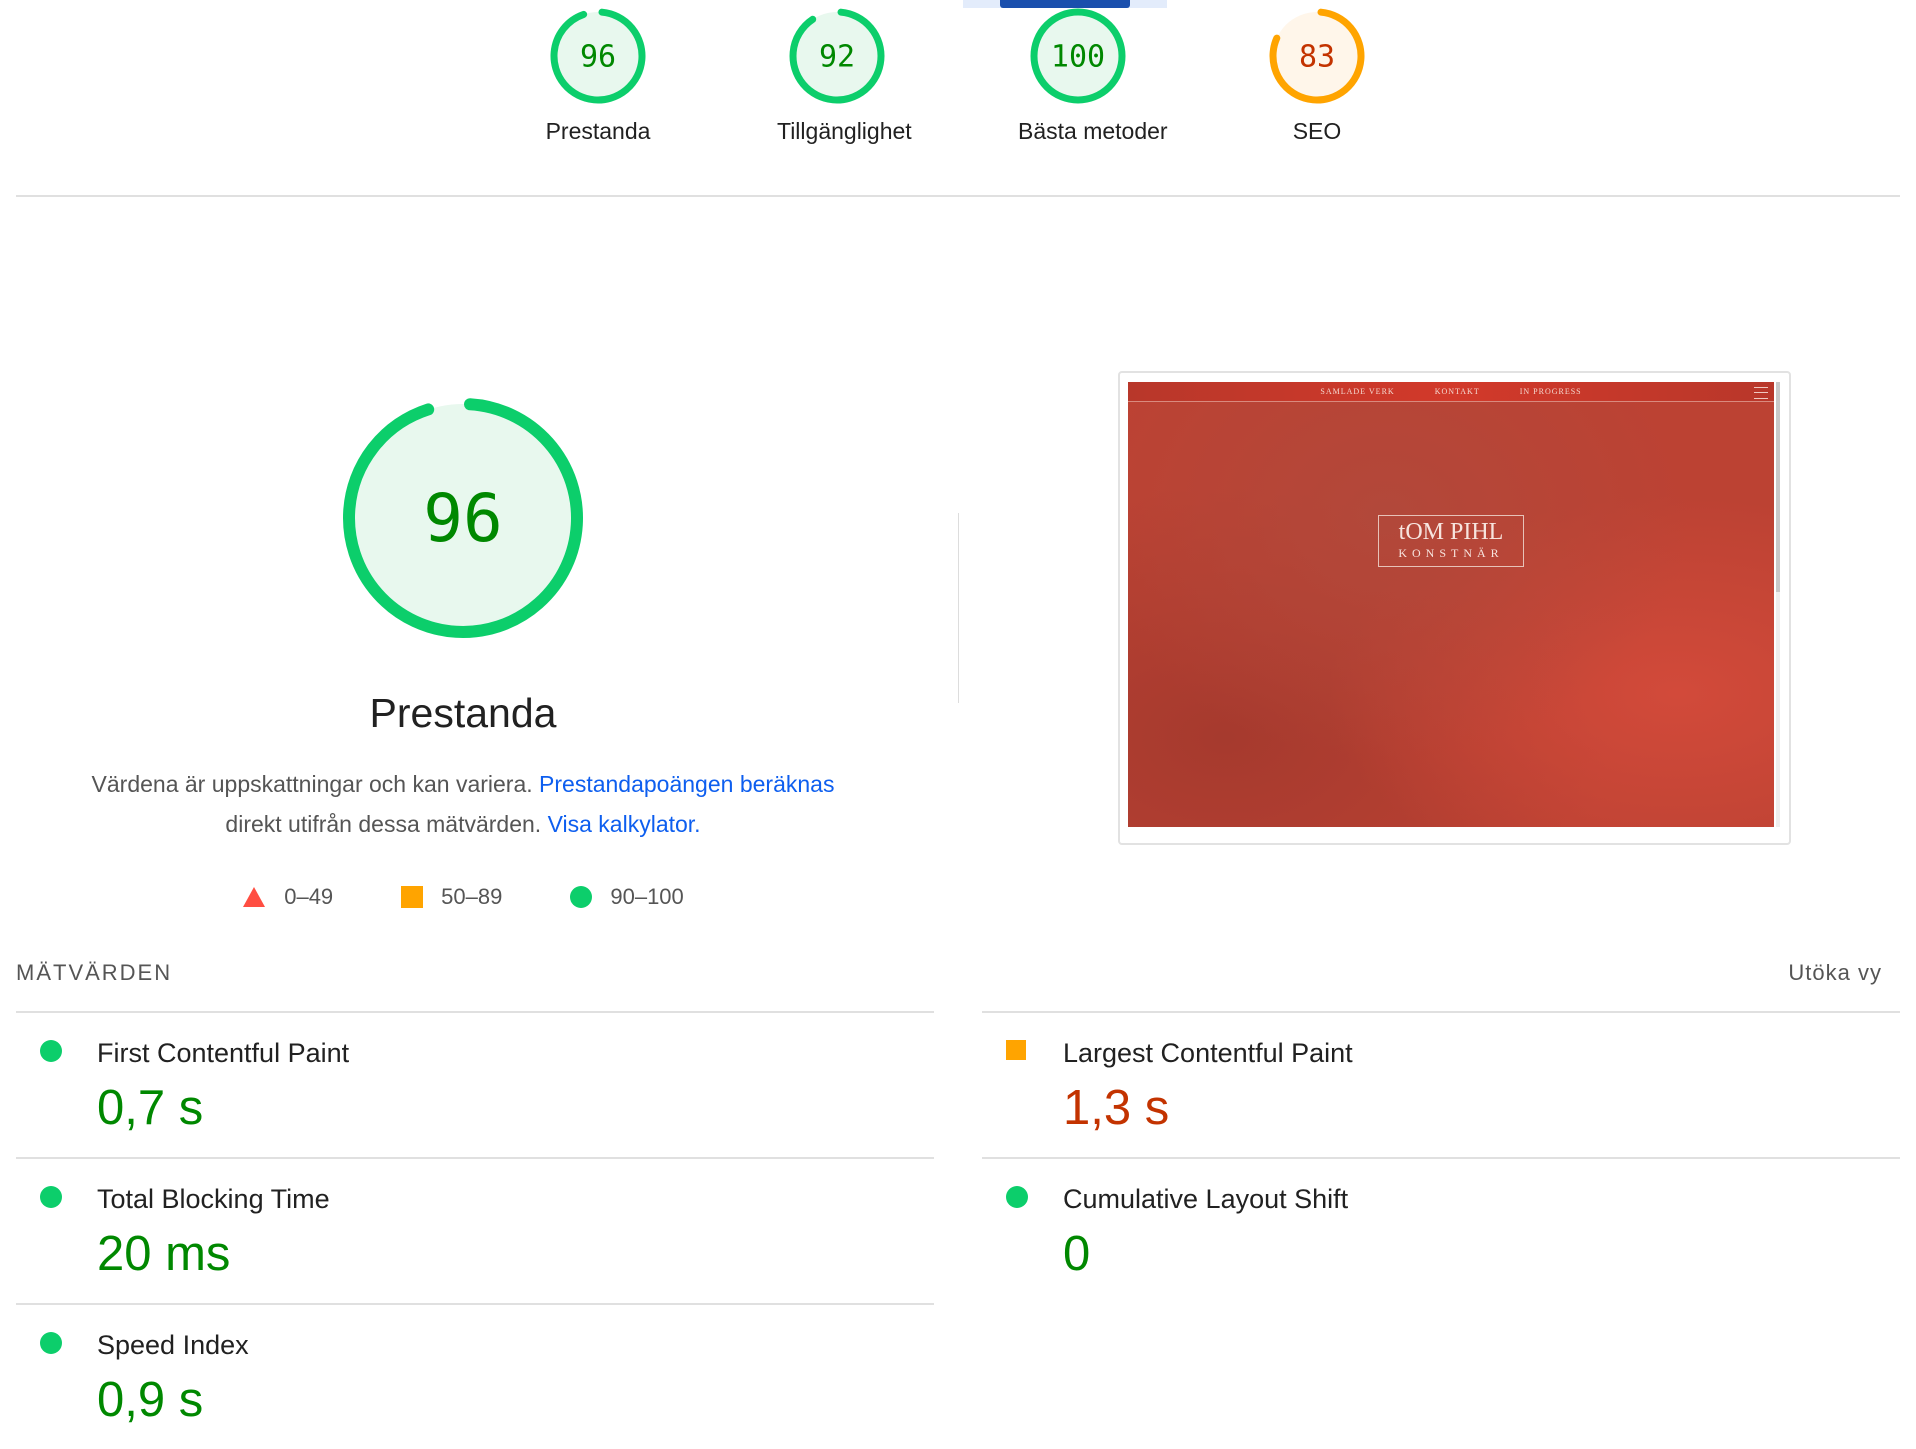 Image resolution: width=1916 pixels, height=1449 pixels. What do you see at coordinates (386, 824) in the screenshot?
I see `desc-text: direkt utifrån dessa mätvärden.` at bounding box center [386, 824].